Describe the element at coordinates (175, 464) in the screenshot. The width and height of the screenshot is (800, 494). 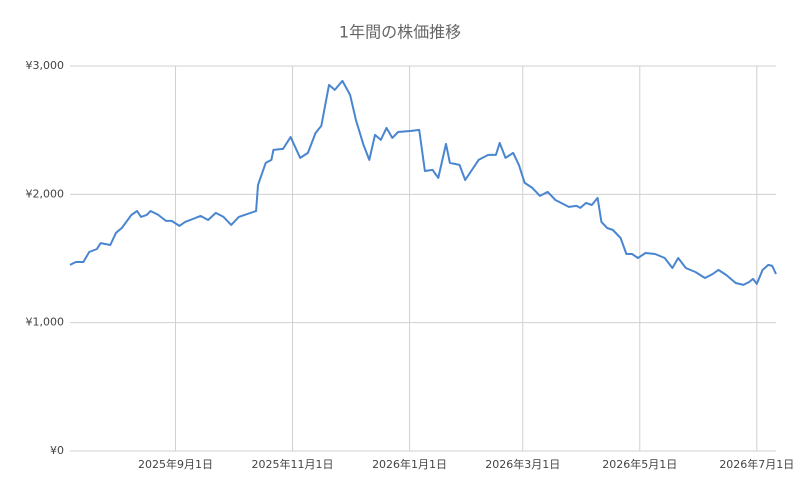
I see `x-tick-label: 2025年9月1日` at that location.